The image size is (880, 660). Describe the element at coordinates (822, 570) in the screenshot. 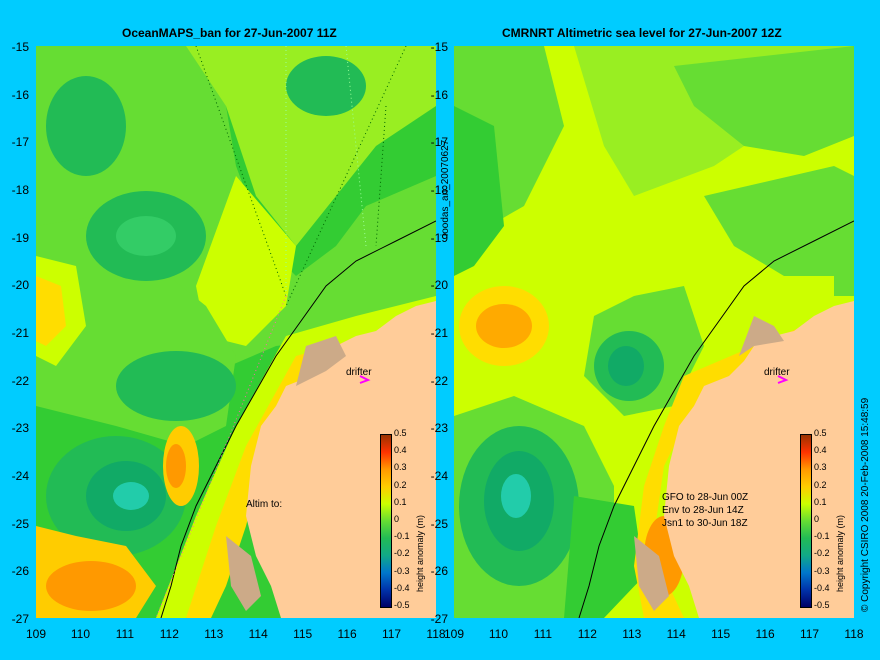

I see `colorbar-tick-right: -0.3` at that location.